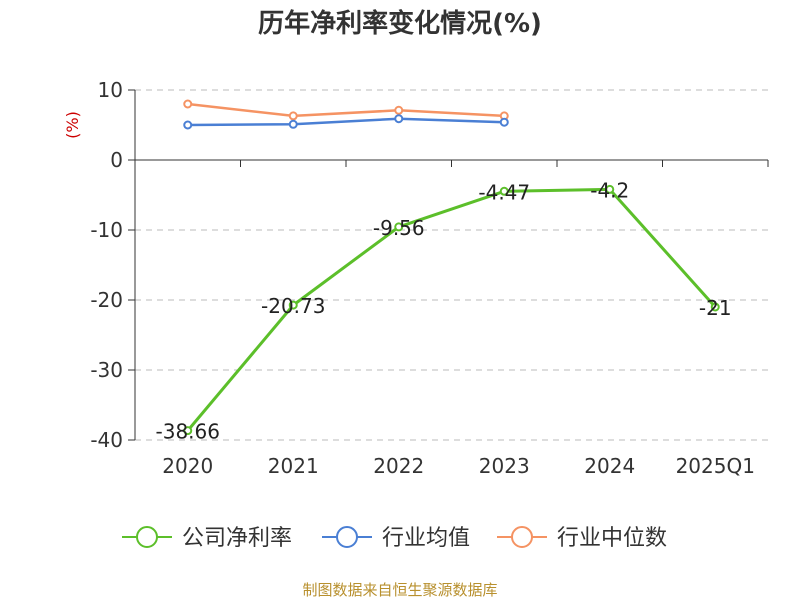 The image size is (800, 600). I want to click on y-tick-label: -20, so click(106, 300).